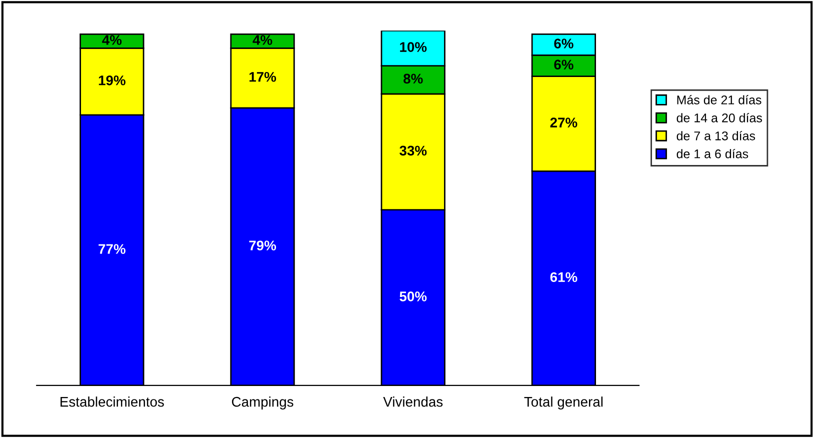 This screenshot has height=438, width=814. Describe the element at coordinates (716, 135) in the screenshot. I see `legend-label: de 7 a 13 días` at that location.